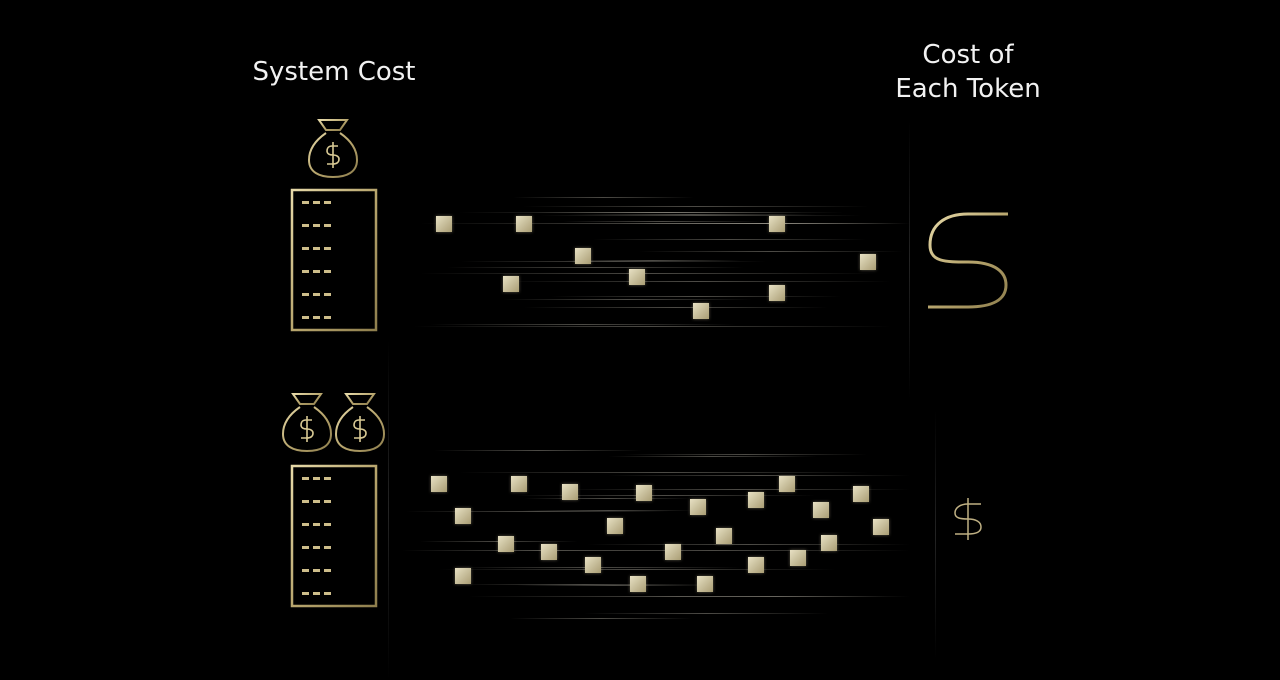 This screenshot has width=1280, height=680. I want to click on cost-per-token-heading: Cost of Each Token, so click(968, 72).